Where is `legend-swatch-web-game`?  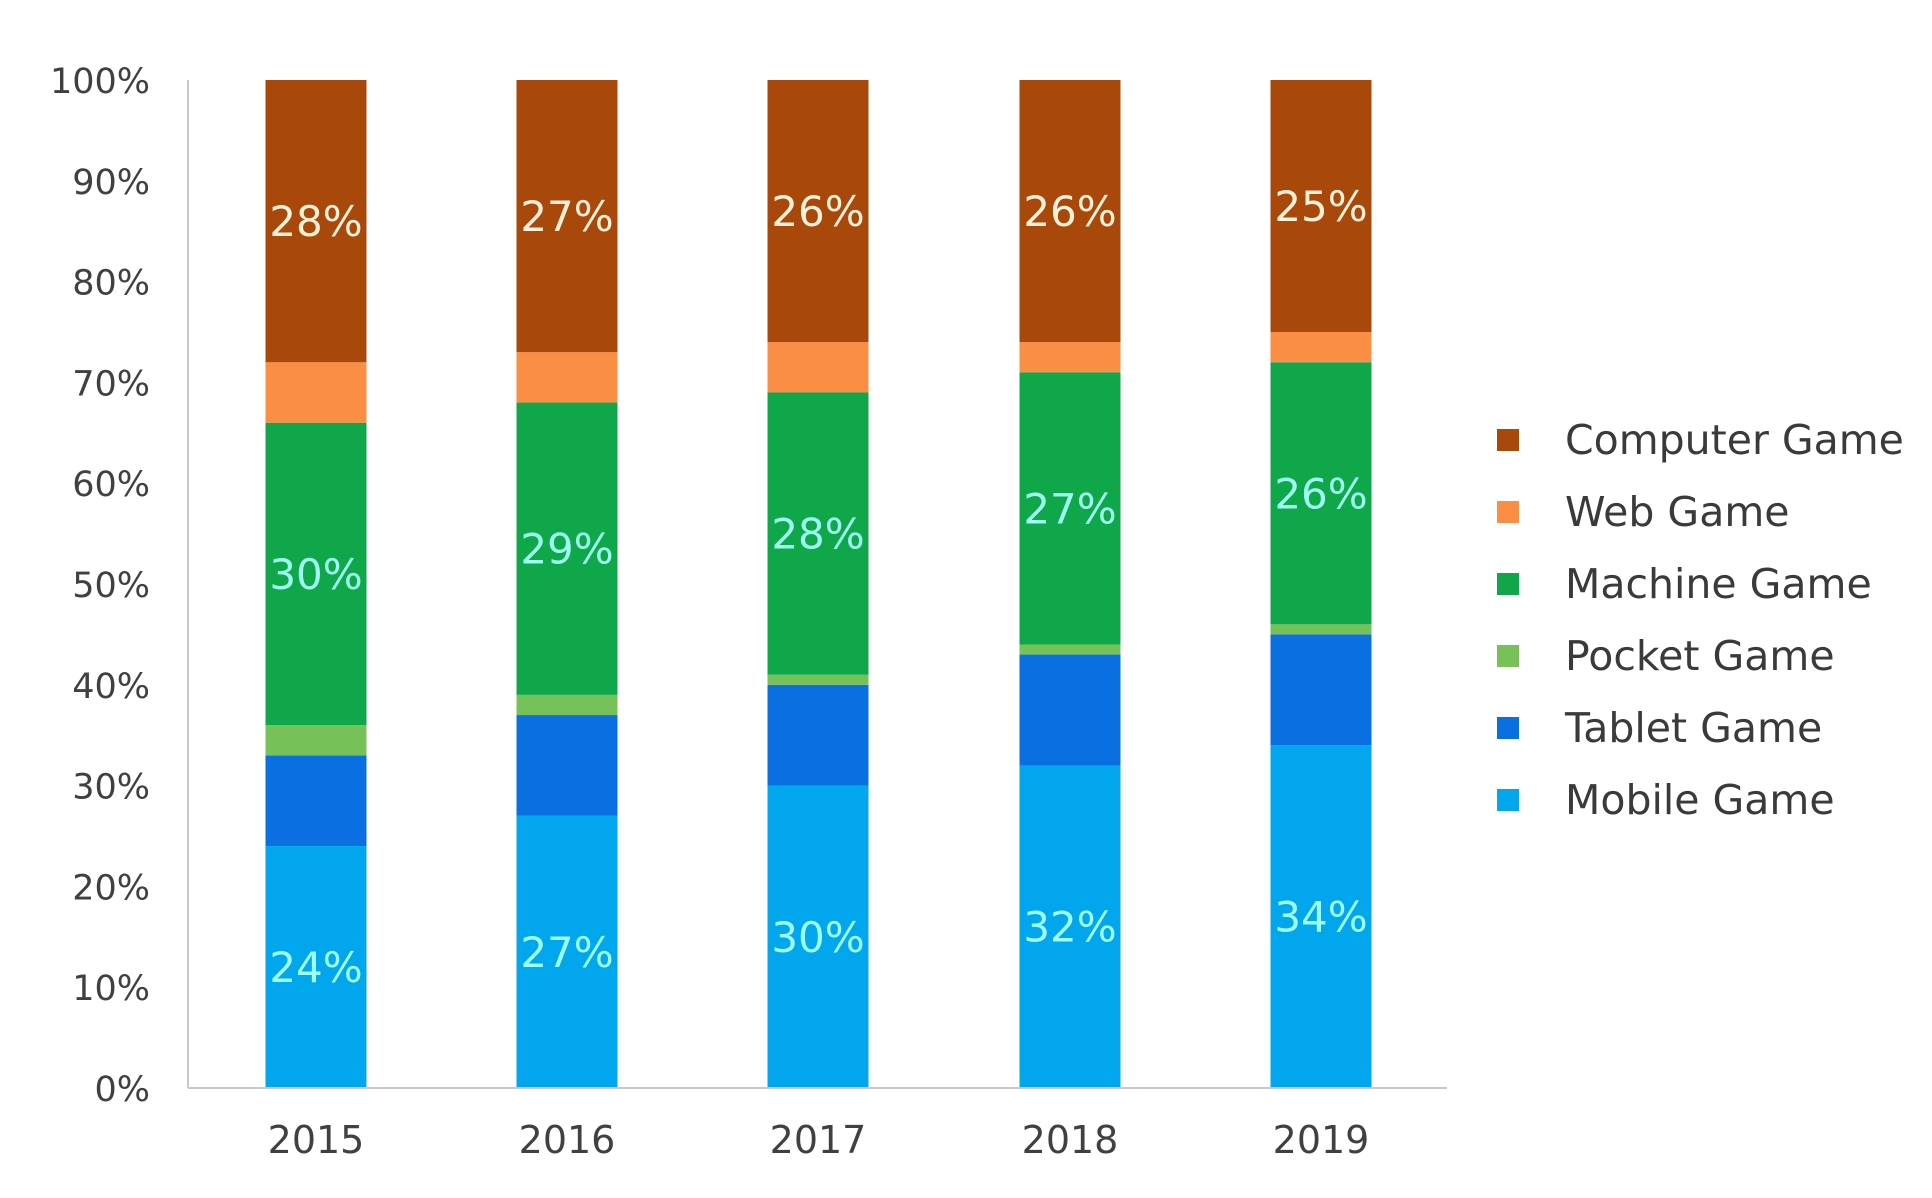
legend-swatch-web-game is located at coordinates (1508, 512).